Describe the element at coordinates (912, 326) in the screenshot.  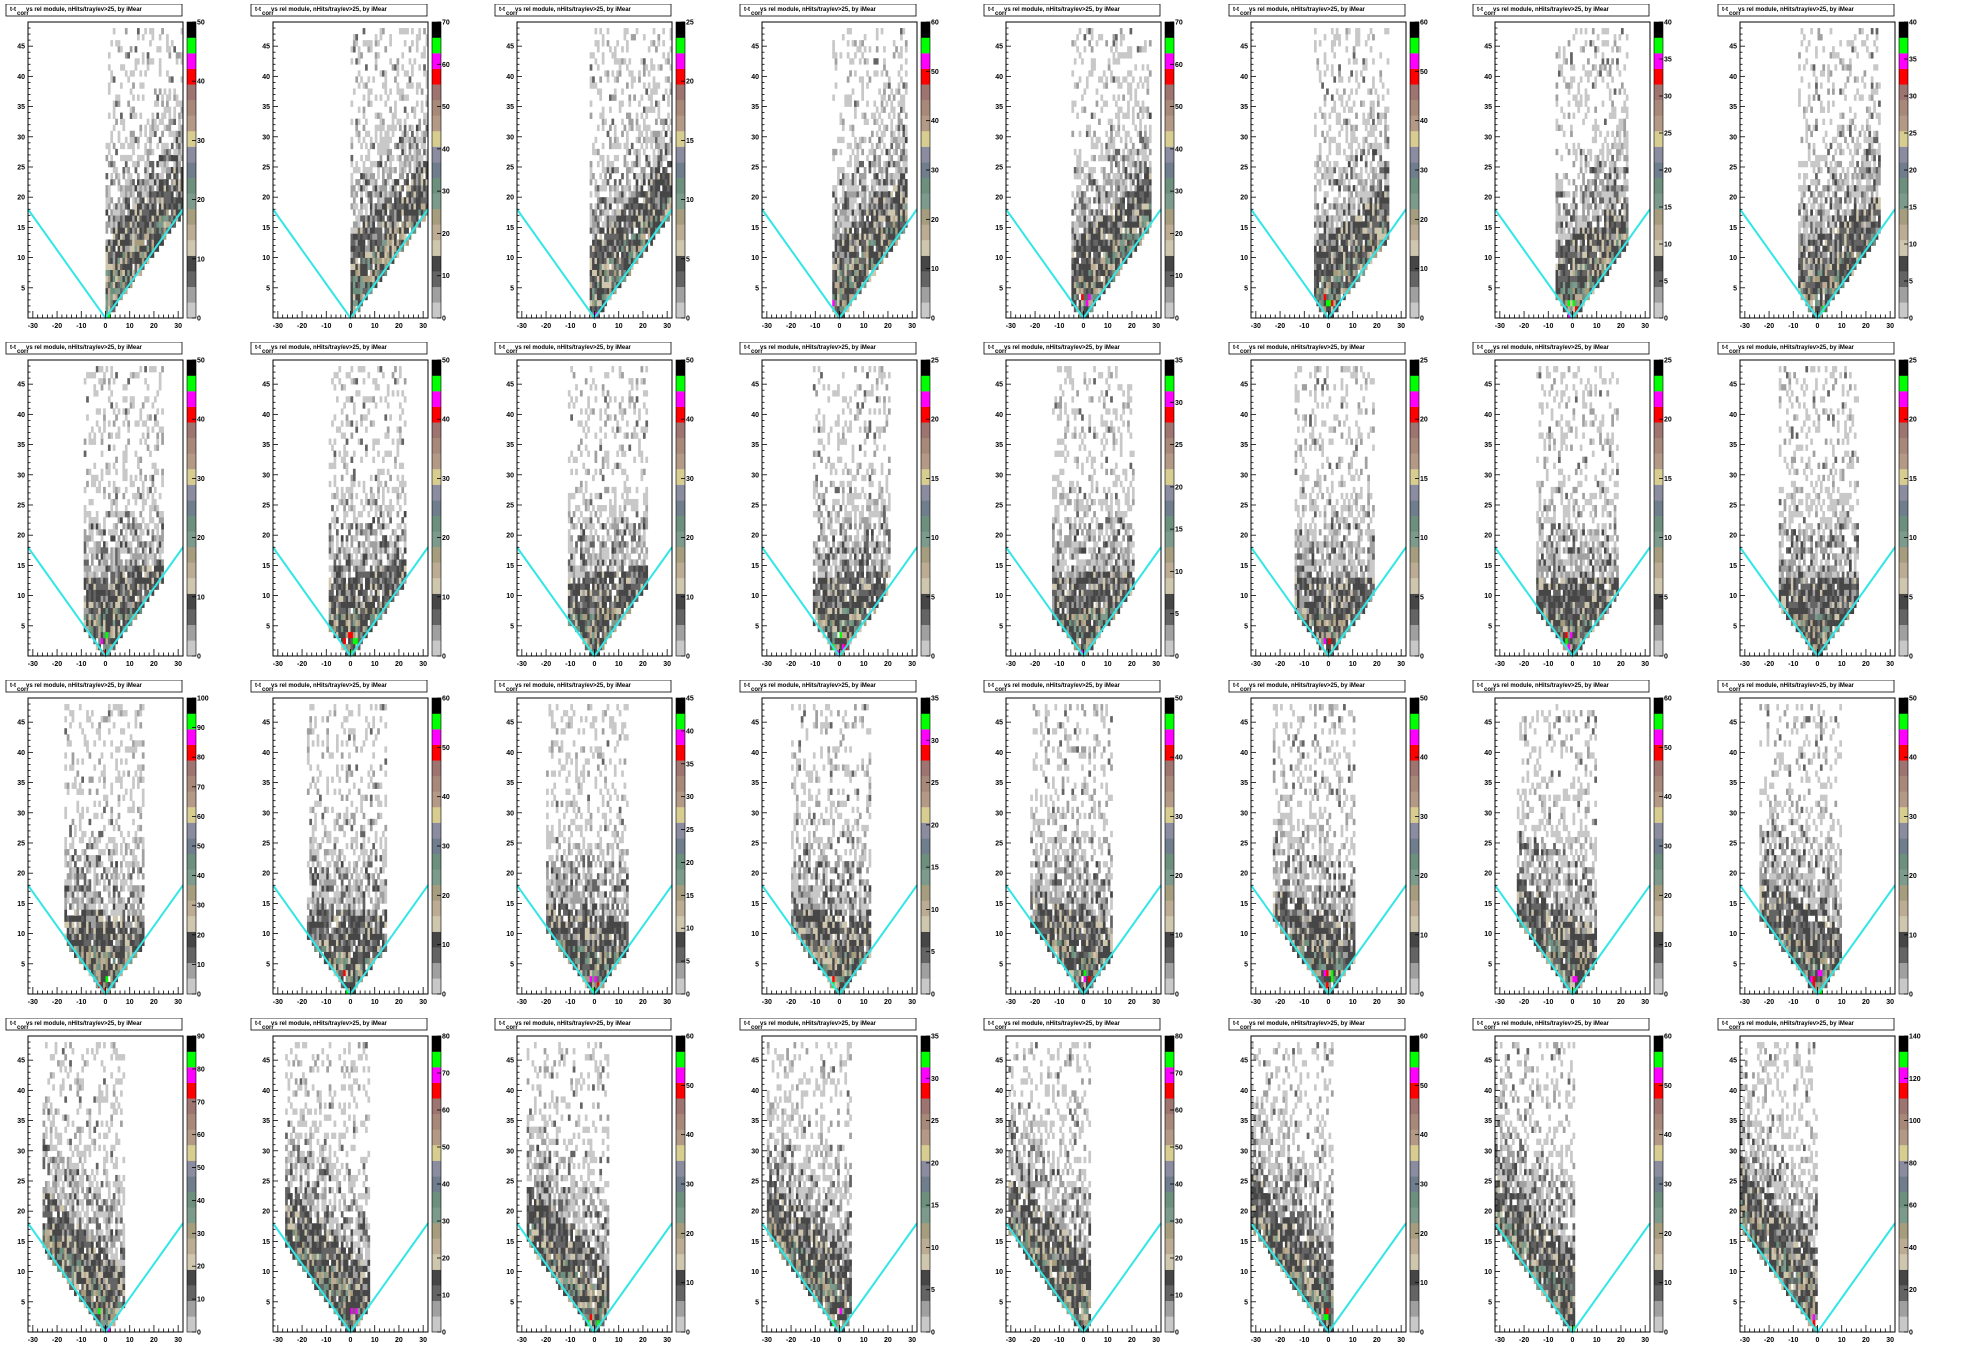
I see `x-tick-label: 30` at that location.